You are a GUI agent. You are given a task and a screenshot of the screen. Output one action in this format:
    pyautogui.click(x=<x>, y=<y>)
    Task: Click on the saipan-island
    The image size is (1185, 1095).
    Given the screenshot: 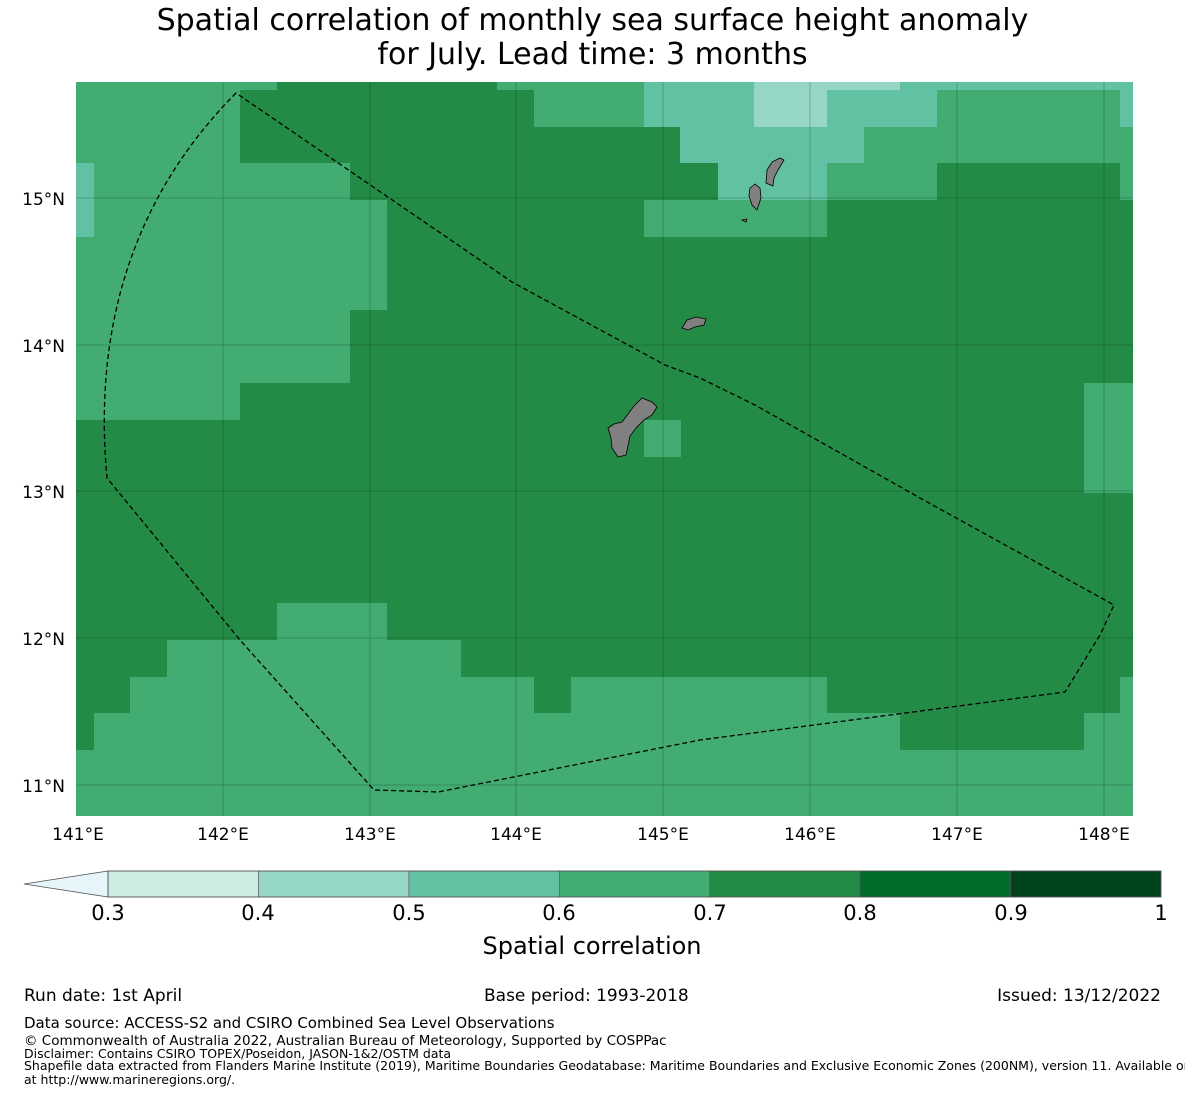 What is the action you would take?
    pyautogui.click(x=775, y=172)
    